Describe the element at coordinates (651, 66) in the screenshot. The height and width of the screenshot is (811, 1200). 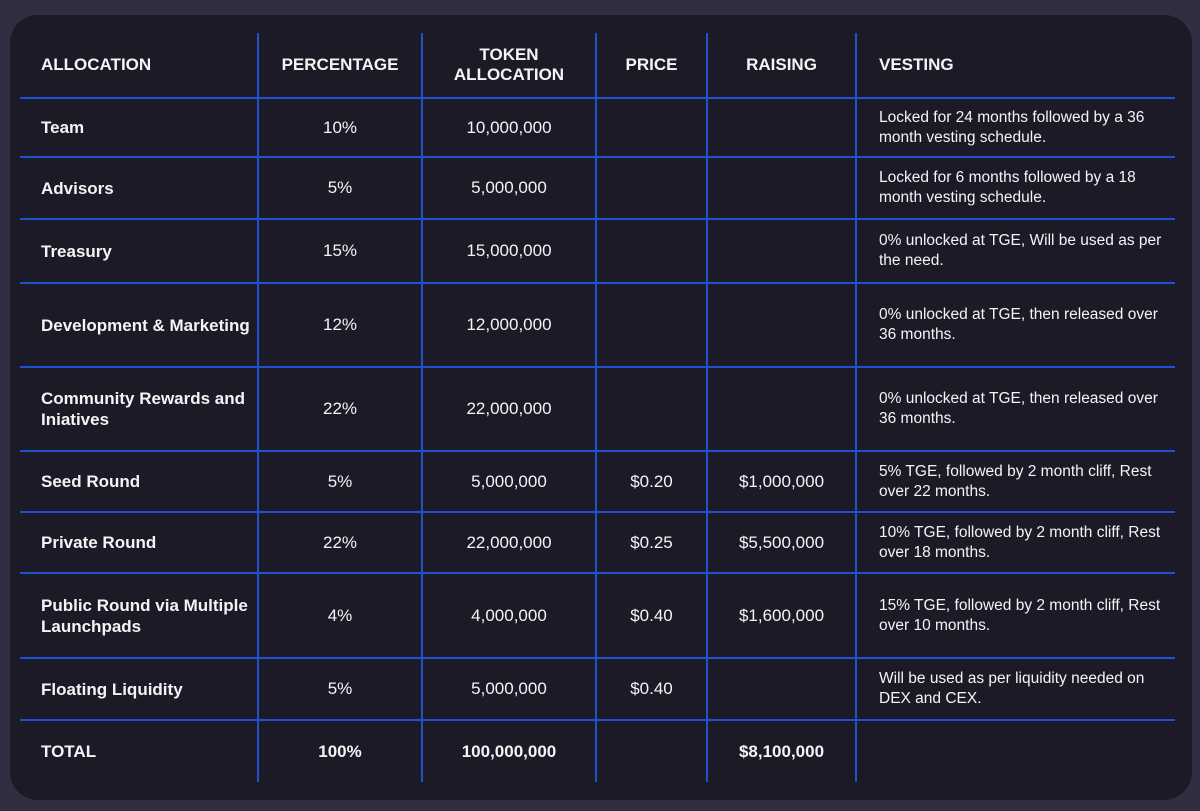
I see `header-price: PRICE` at that location.